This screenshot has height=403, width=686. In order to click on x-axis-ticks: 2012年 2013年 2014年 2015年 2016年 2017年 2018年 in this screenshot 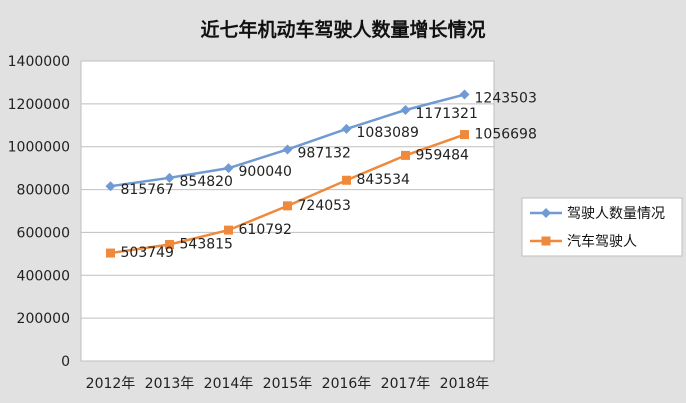, I will do `click(288, 384)`.